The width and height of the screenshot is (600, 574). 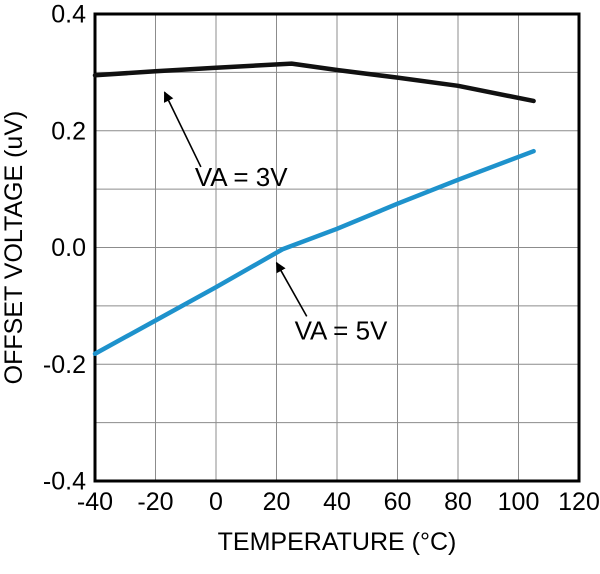 I want to click on y-tick-label: 0.0, so click(x=68, y=248).